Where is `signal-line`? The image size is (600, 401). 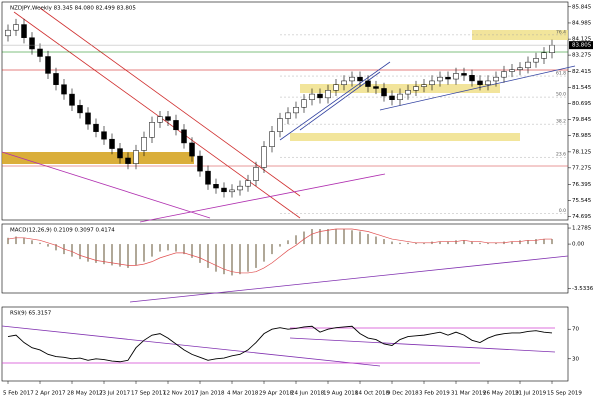
signal-line is located at coordinates (279, 251).